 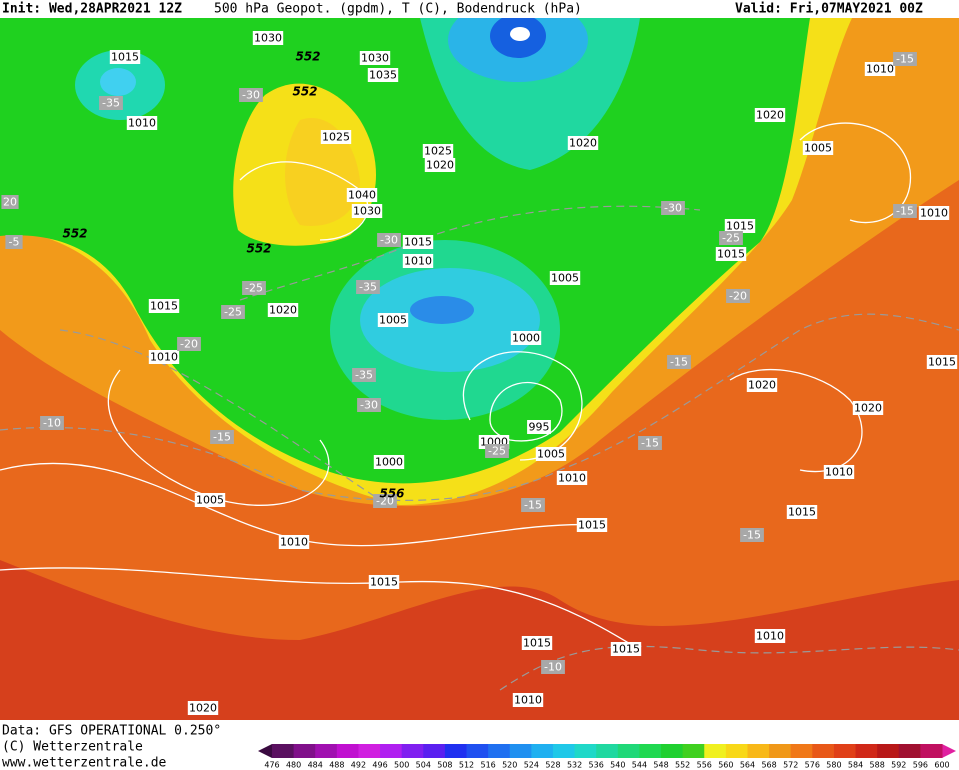 What do you see at coordinates (442, 310) in the screenshot?
I see `field-blue-low` at bounding box center [442, 310].